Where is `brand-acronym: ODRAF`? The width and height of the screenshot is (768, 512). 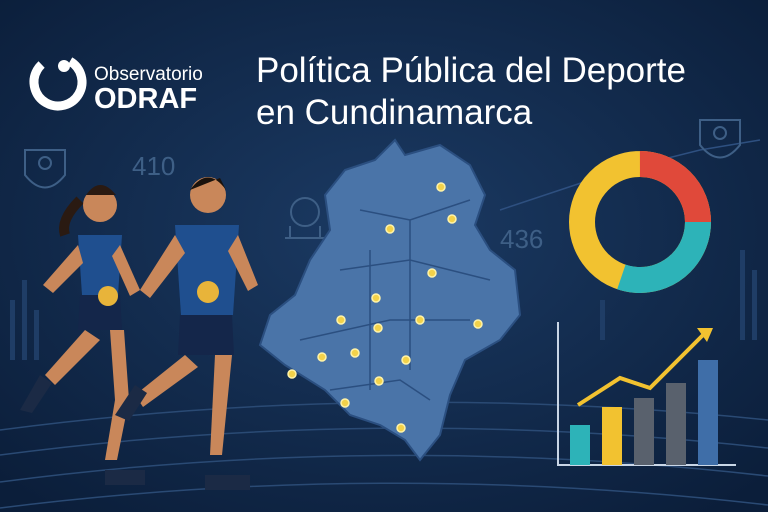 brand-acronym: ODRAF is located at coordinates (145, 99).